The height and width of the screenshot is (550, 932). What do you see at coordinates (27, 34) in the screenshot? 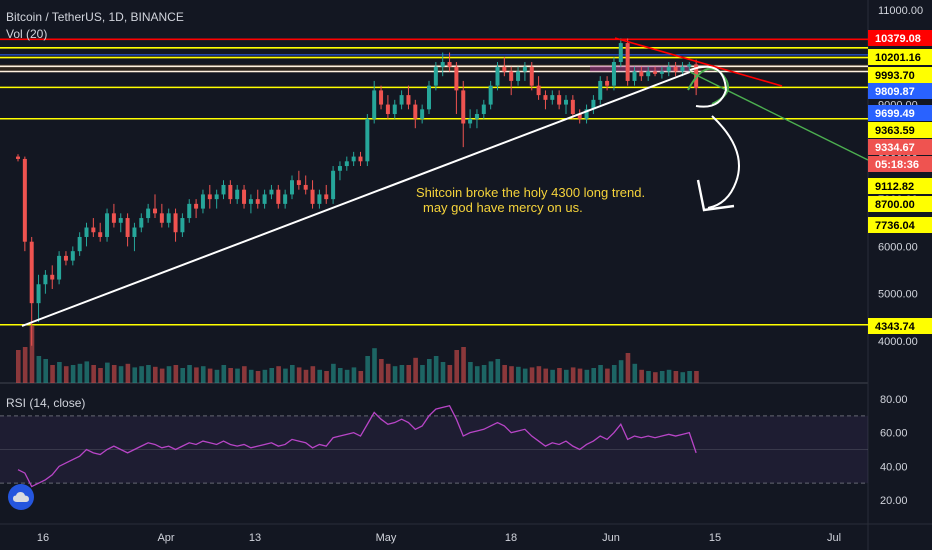
I see `volume-indicator-label: Vol (20)` at bounding box center [27, 34].